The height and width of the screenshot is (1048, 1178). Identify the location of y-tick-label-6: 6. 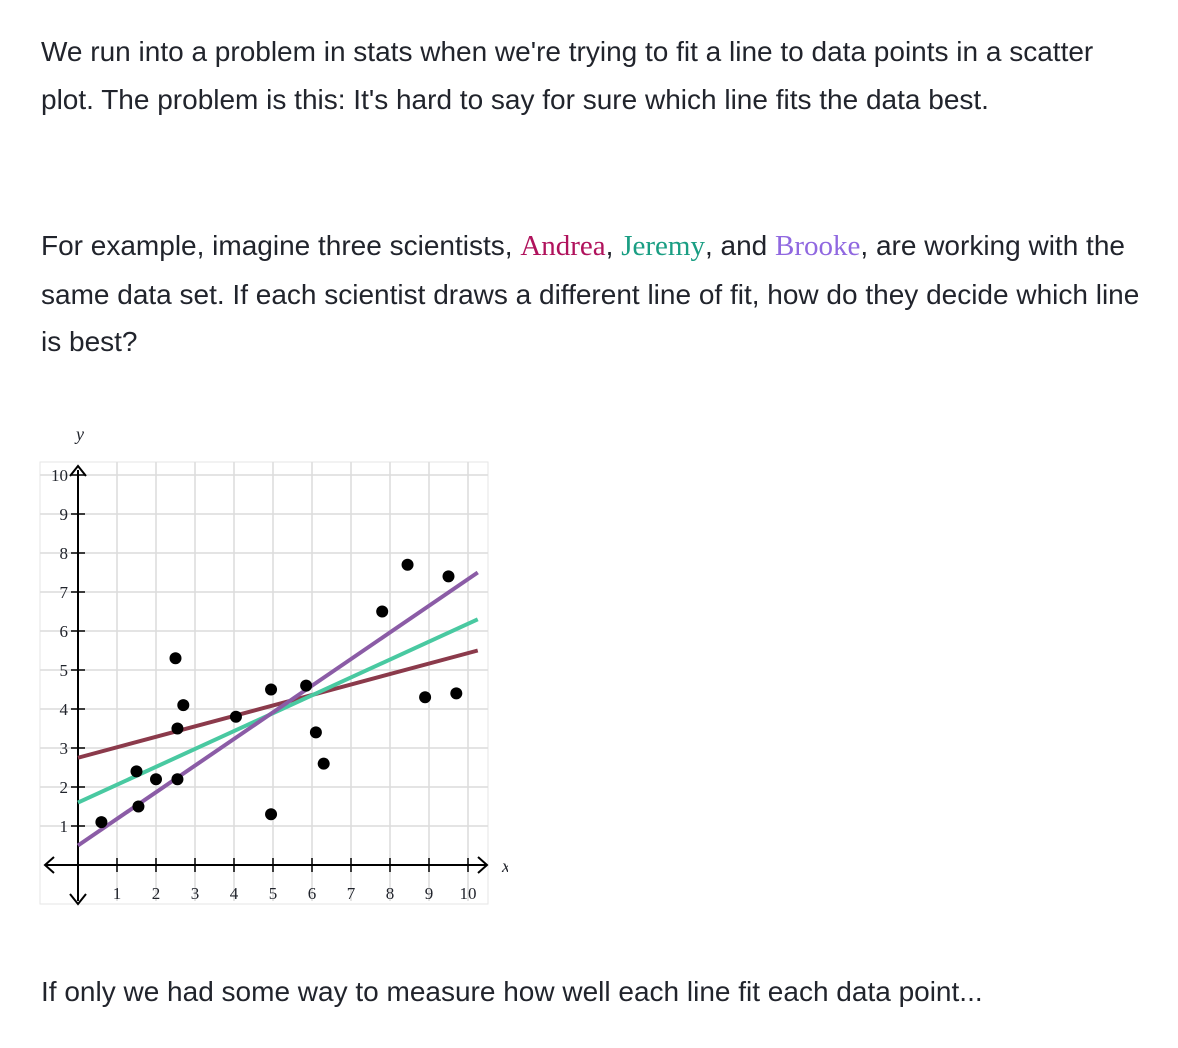
(64, 631).